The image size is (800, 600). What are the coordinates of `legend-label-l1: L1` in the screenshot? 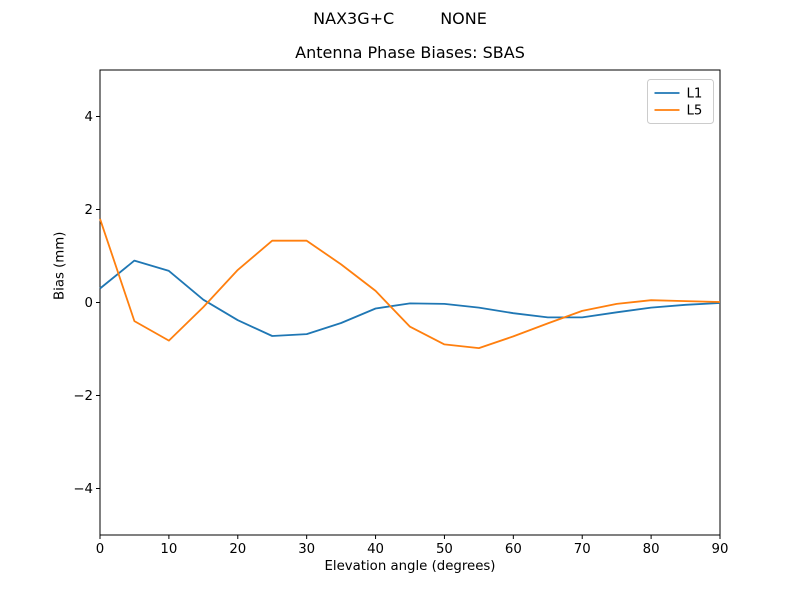 It's located at (695, 94).